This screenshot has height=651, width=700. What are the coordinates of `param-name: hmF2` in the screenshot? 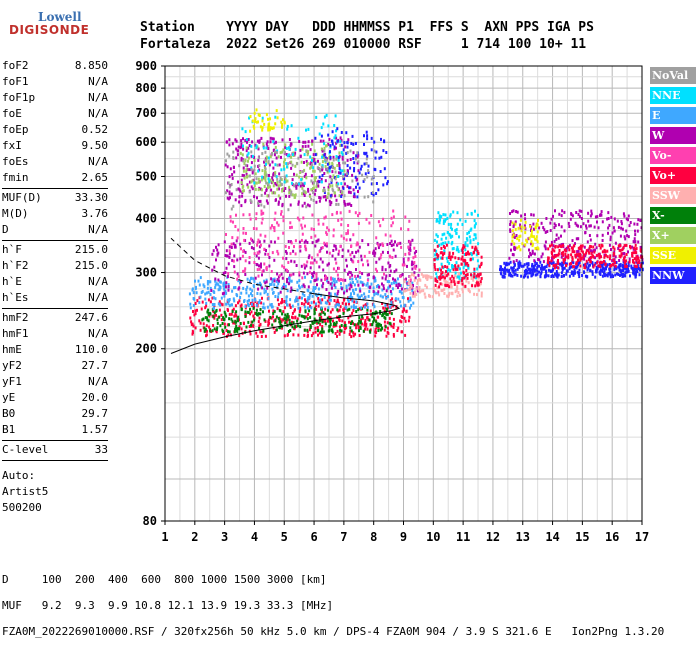 It's located at (15, 317).